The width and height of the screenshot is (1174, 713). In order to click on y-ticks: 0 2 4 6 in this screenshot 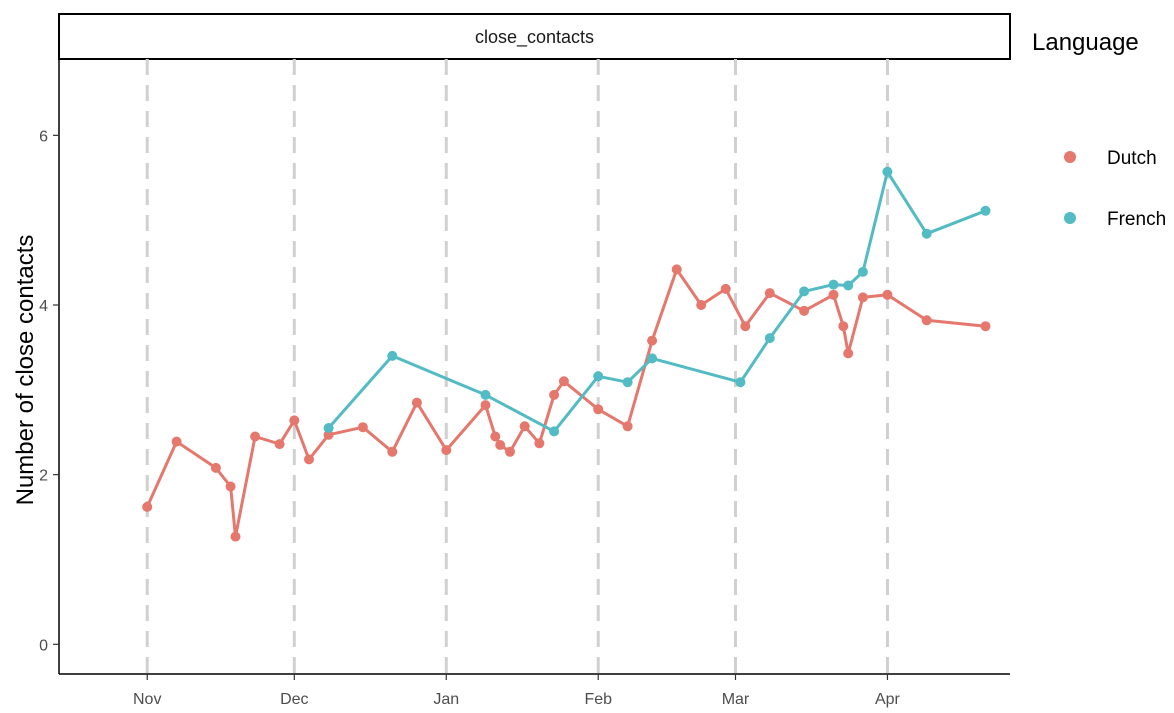, I will do `click(49, 391)`.